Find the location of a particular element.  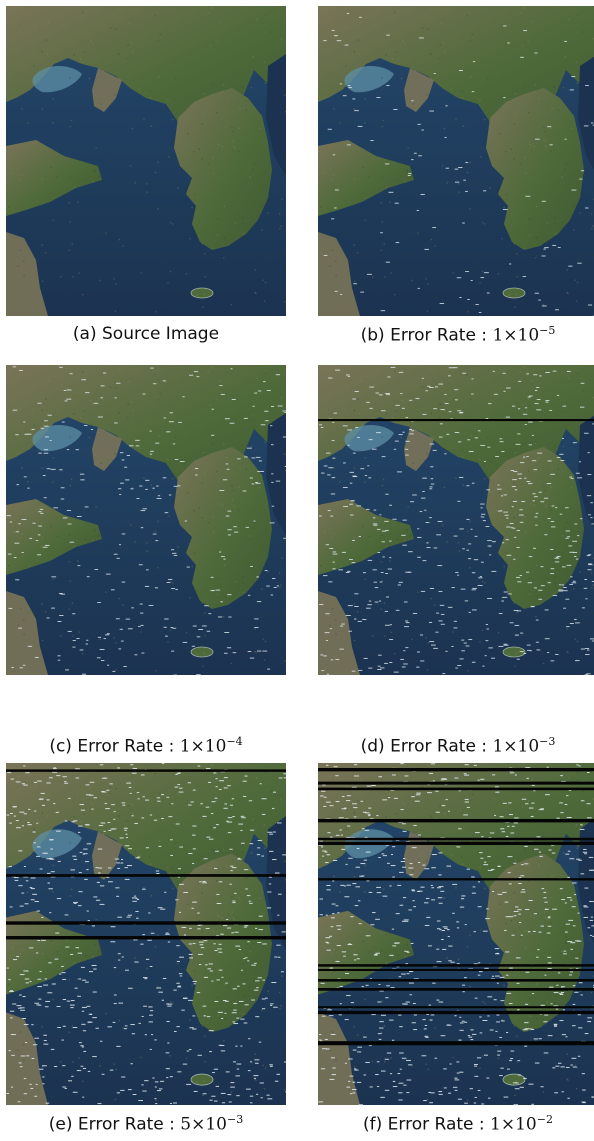

caption-letter: (e) is located at coordinates (60, 1124).